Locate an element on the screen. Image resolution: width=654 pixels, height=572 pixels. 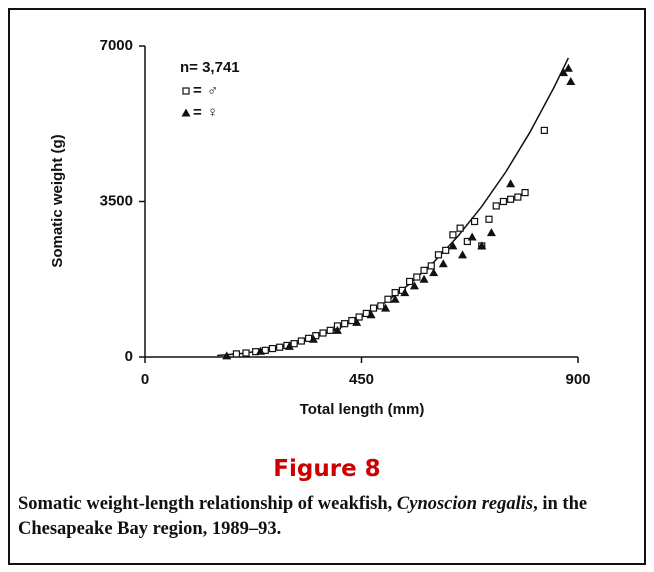
y-tick-label: 3500 is located at coordinates (116, 200).